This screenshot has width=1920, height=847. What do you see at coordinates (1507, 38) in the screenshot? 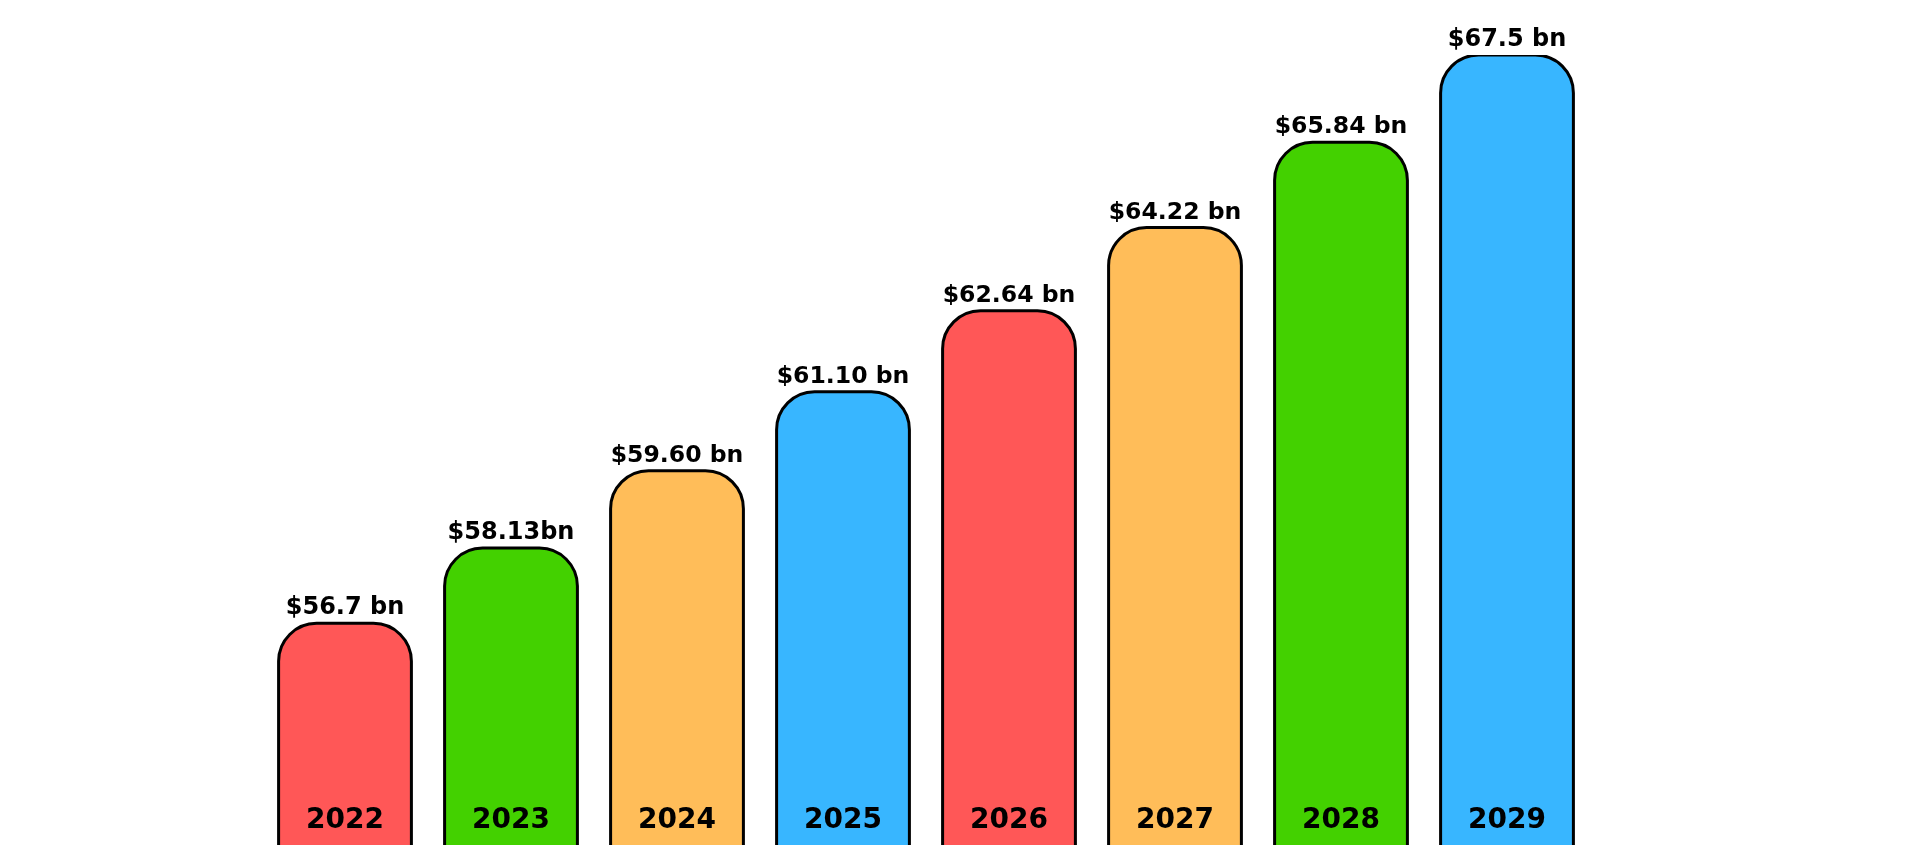
I see `data-label: $67.5 bn` at bounding box center [1507, 38].